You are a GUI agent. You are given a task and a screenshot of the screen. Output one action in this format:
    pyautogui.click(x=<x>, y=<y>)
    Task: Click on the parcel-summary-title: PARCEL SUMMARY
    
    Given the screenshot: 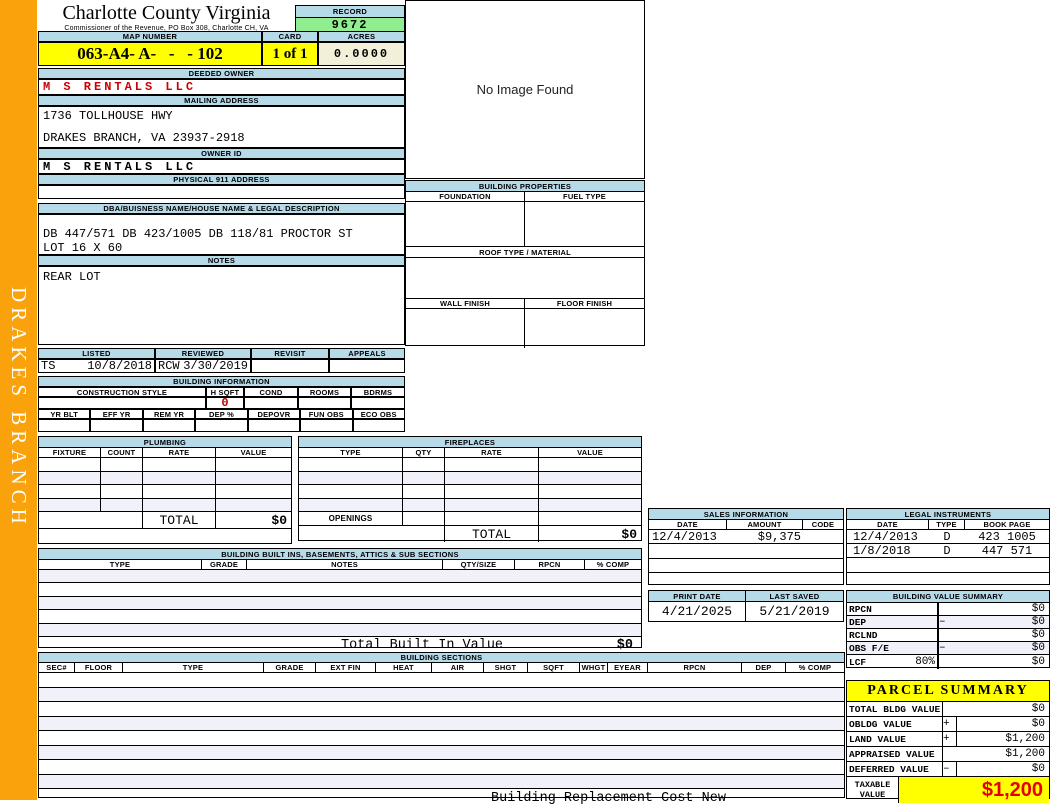 What is the action you would take?
    pyautogui.click(x=948, y=691)
    